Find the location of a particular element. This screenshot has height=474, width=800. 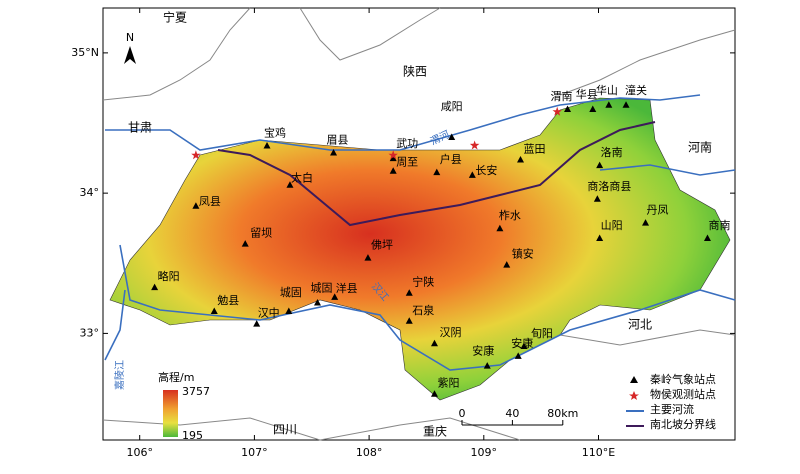

elevation-colorbar is located at coordinates (170, 413).